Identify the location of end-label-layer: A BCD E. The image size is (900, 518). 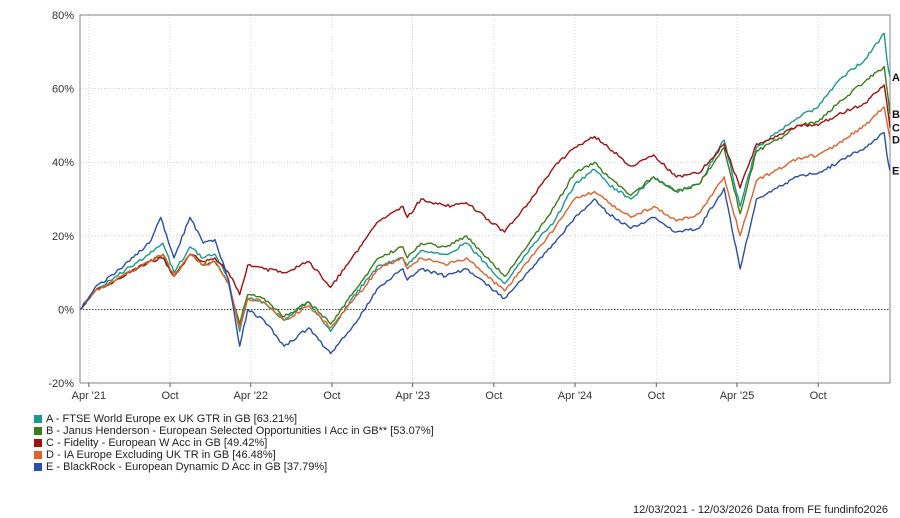
(896, 125).